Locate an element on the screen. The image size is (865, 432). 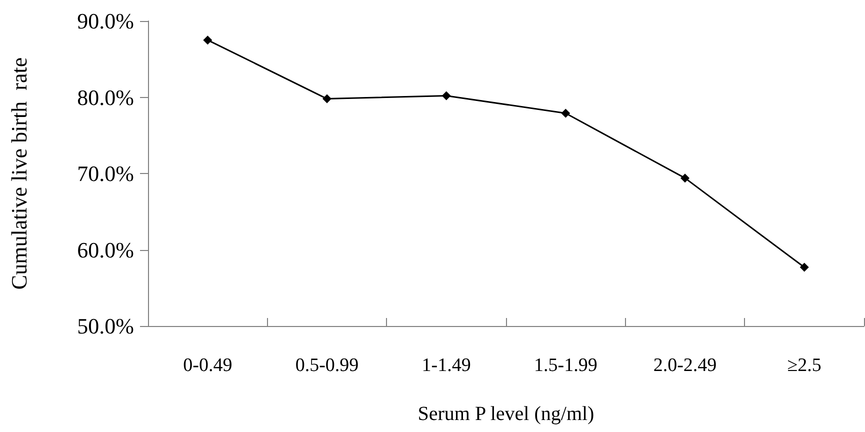
x-tick-label: 1-1.49 is located at coordinates (446, 365).